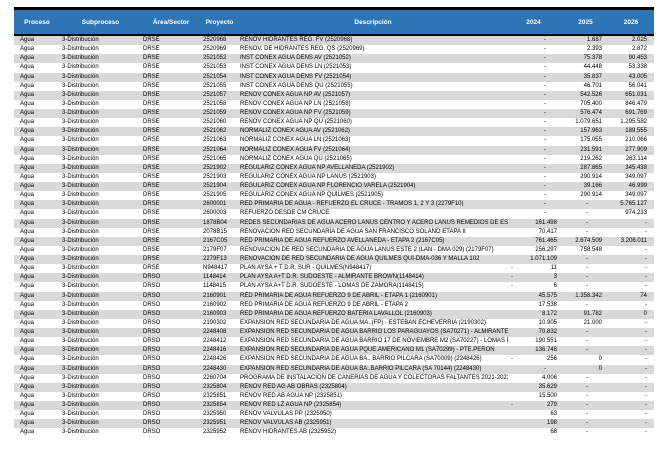 The width and height of the screenshot is (666, 454). Describe the element at coordinates (215, 332) in the screenshot. I see `cell-proyecto: 2248408` at that location.